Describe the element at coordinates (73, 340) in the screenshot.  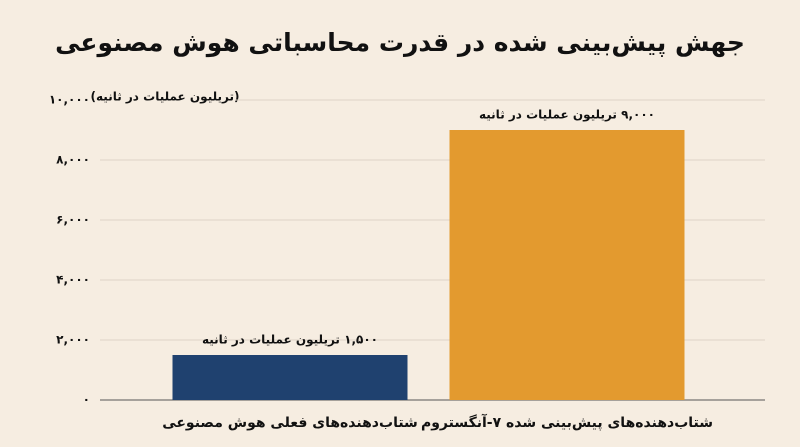
I see `y-tick-label: ۲,۰۰۰` at that location.